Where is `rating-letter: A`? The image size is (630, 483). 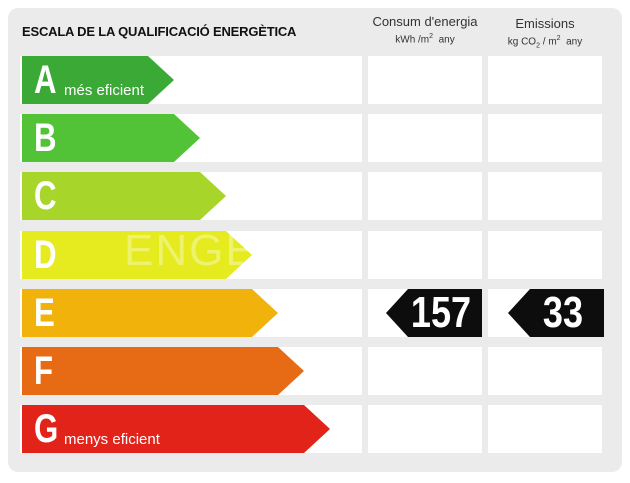 rating-letter: A is located at coordinates (45, 80).